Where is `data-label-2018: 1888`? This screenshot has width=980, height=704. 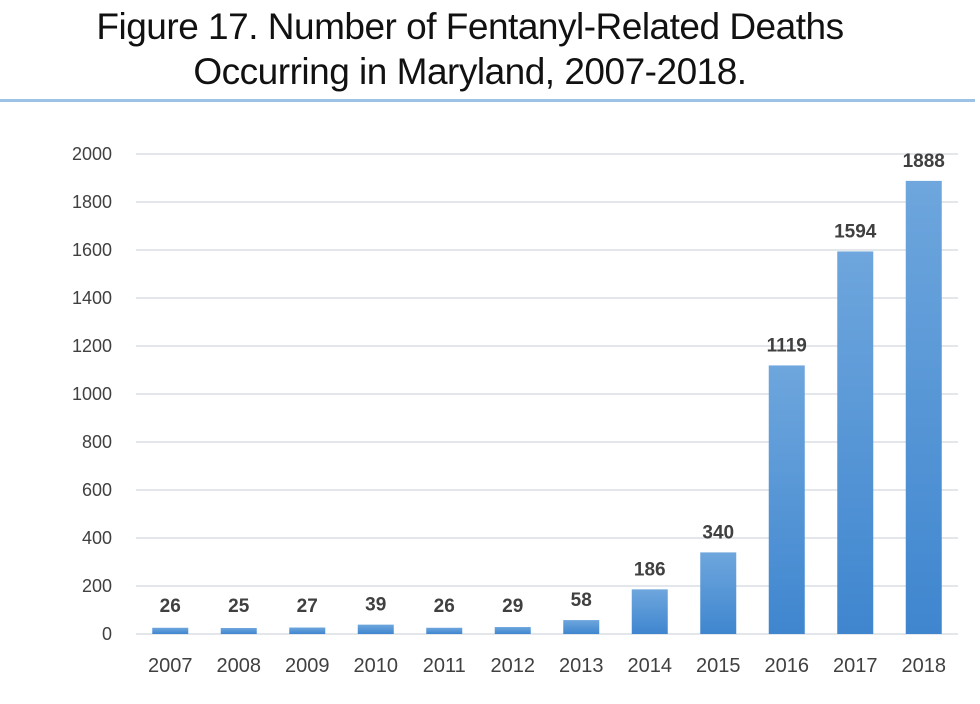 data-label-2018: 1888 is located at coordinates (924, 161).